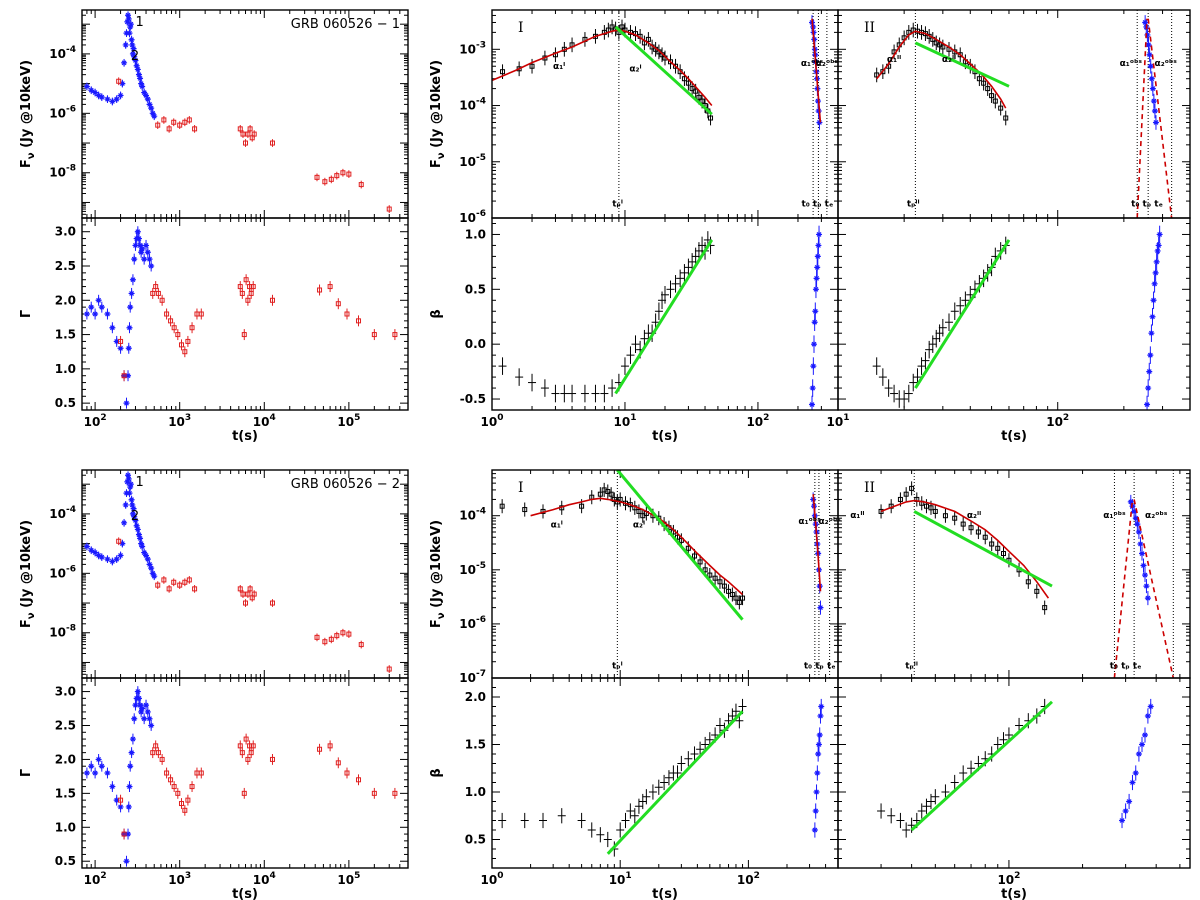 This screenshot has width=1200, height=900. Describe the element at coordinates (1156, 516) in the screenshot. I see `curve-annotation: α₂ᵒᵇˢ` at that location.